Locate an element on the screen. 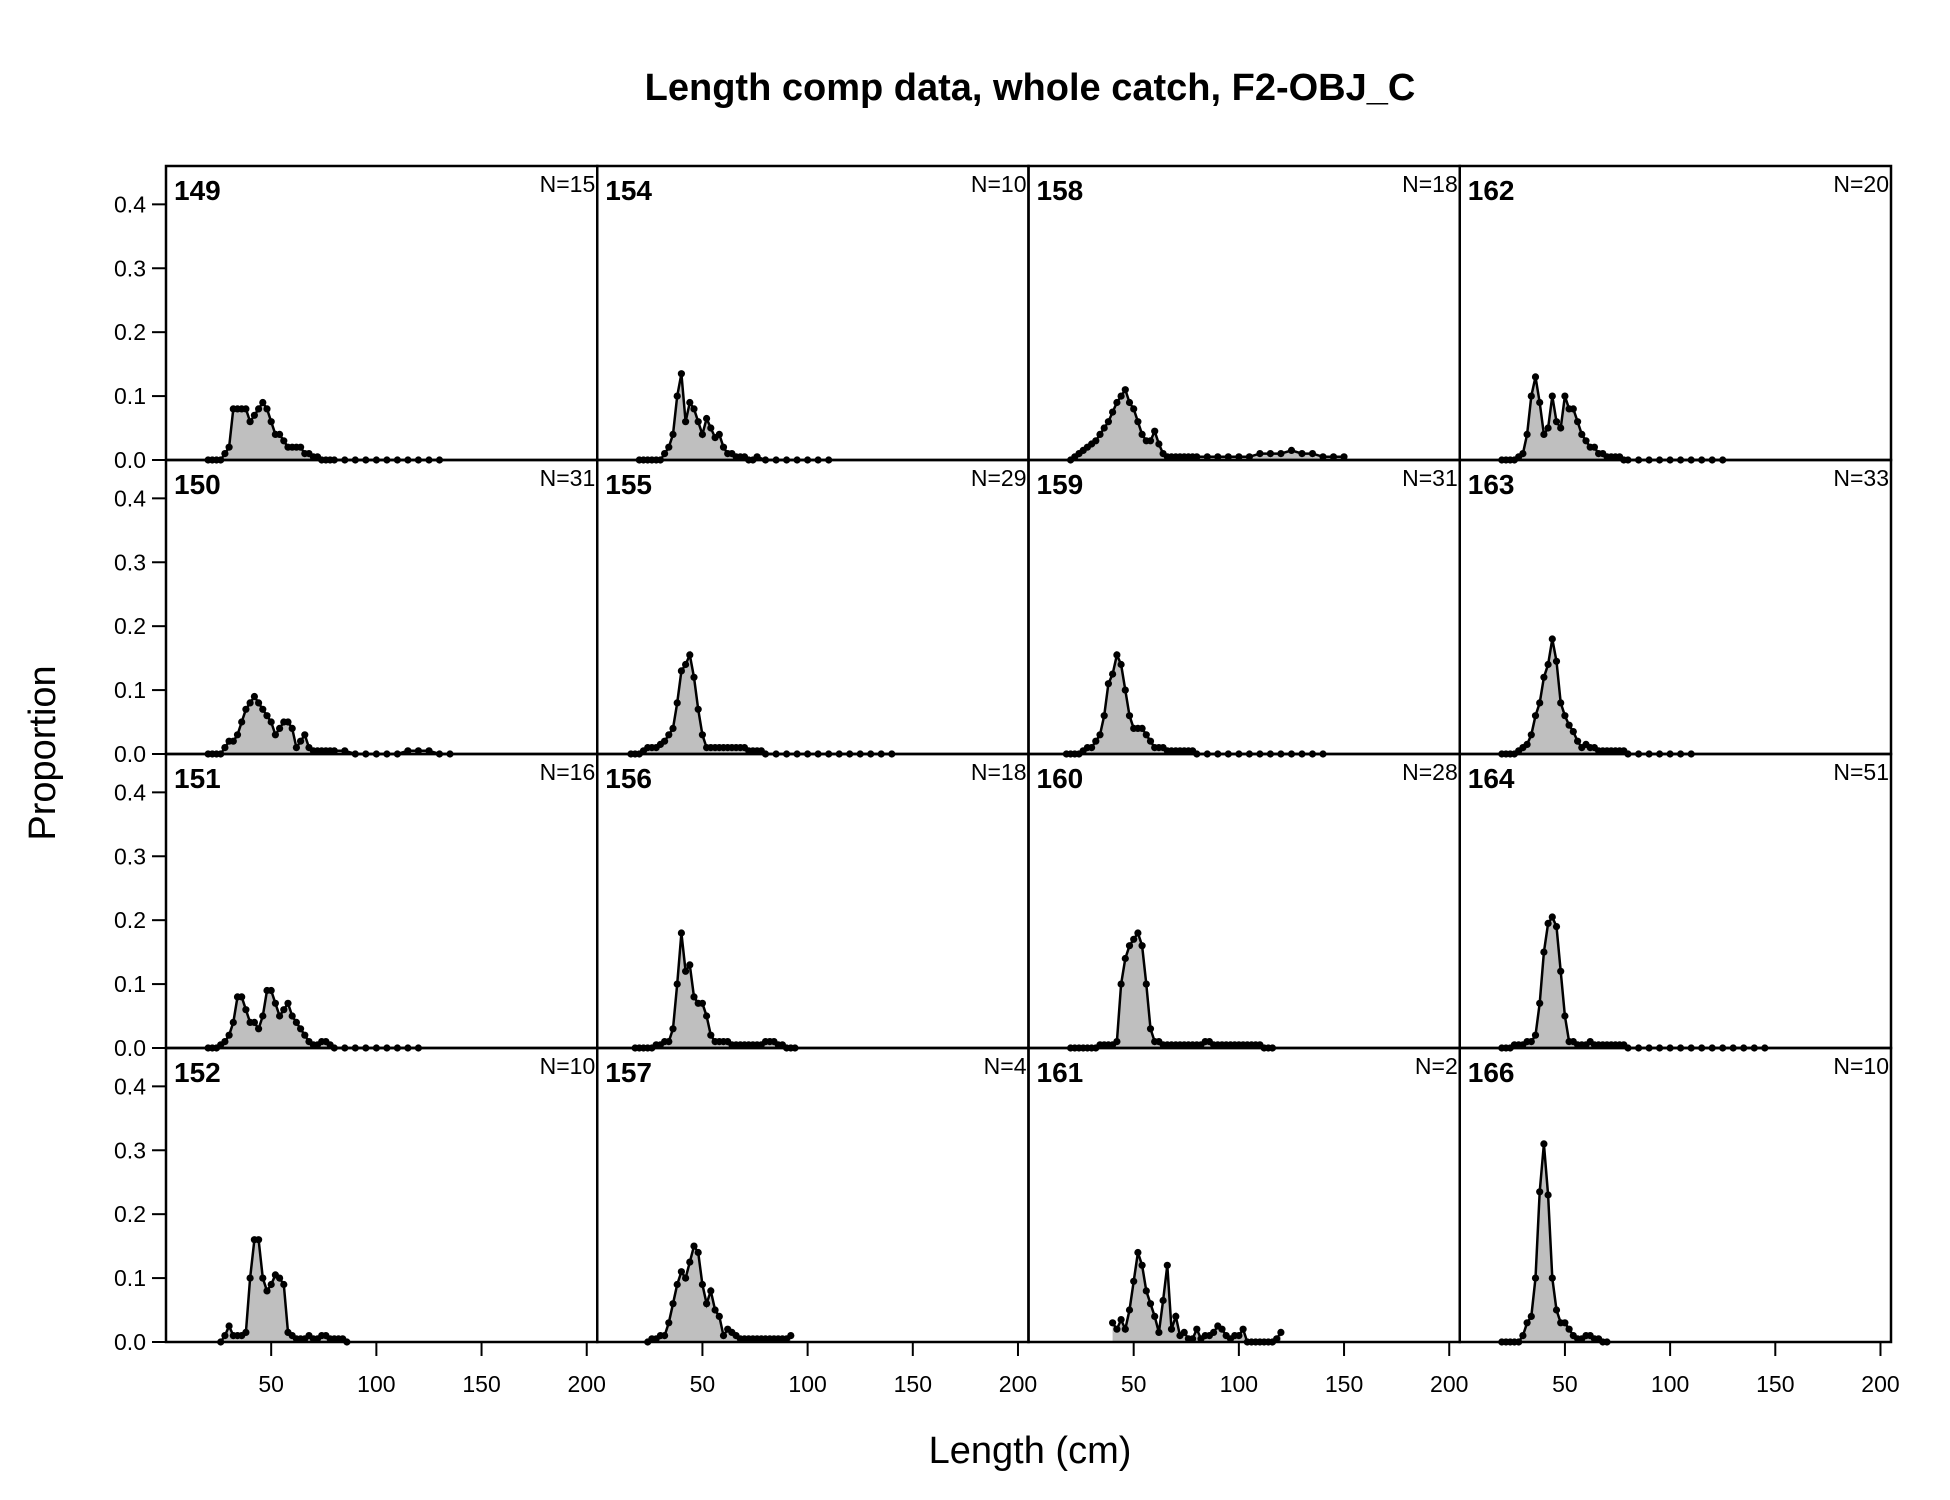  panel-163: 163 N=33 is located at coordinates (1675, 608).